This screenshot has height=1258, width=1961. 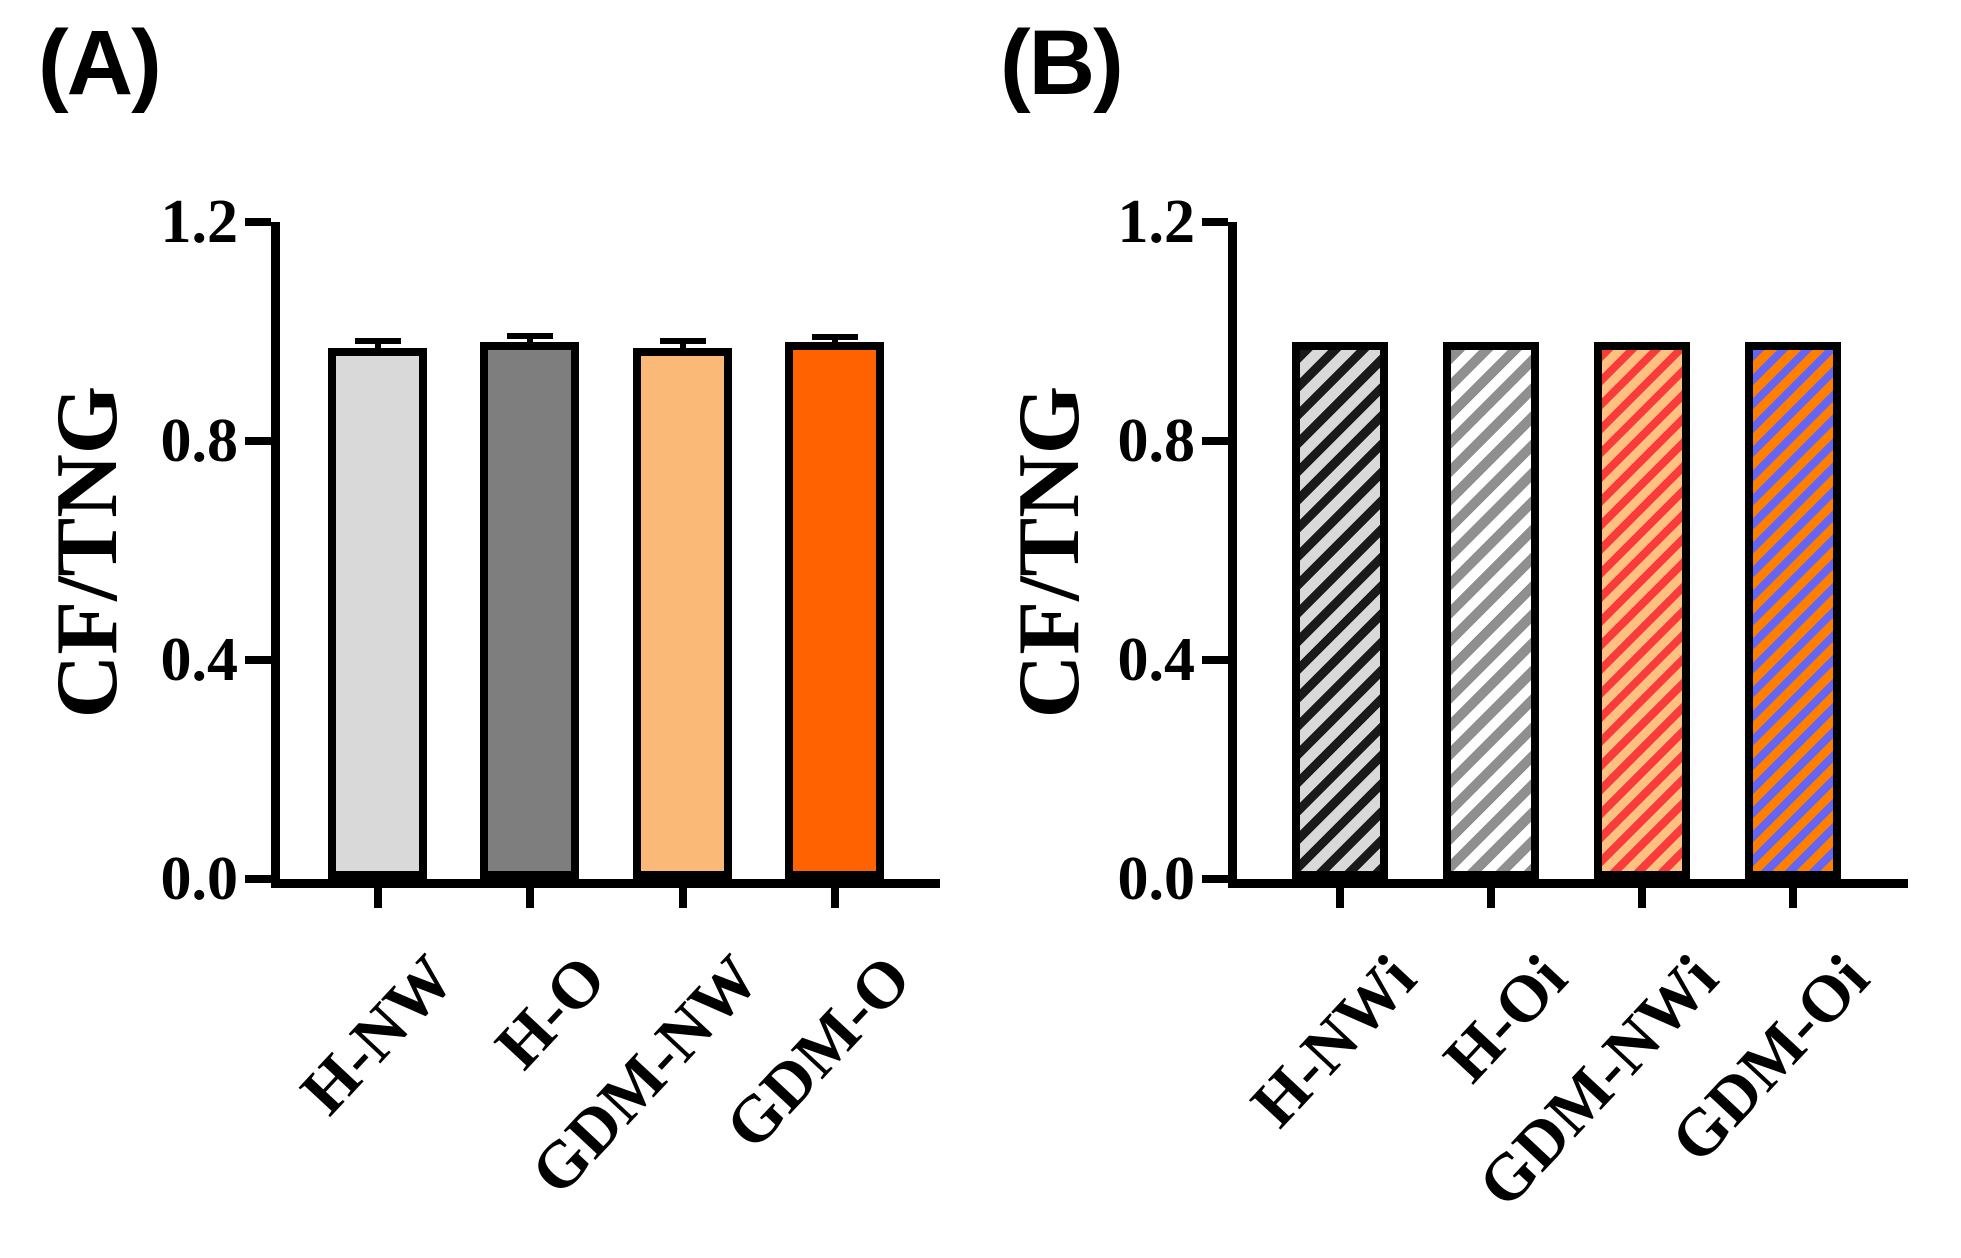 I want to click on bar-h-oi, so click(x=1491, y=610).